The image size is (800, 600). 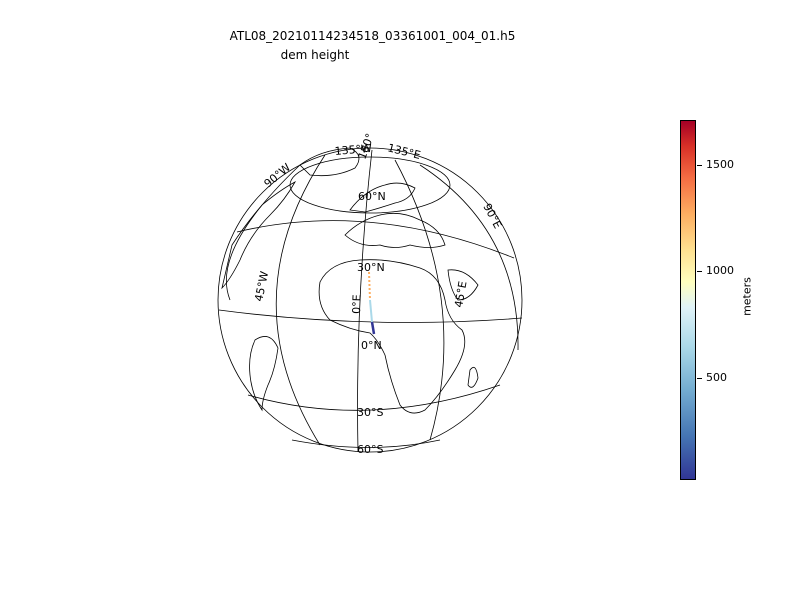 What do you see at coordinates (264, 374) in the screenshot?
I see `south-america-coast` at bounding box center [264, 374].